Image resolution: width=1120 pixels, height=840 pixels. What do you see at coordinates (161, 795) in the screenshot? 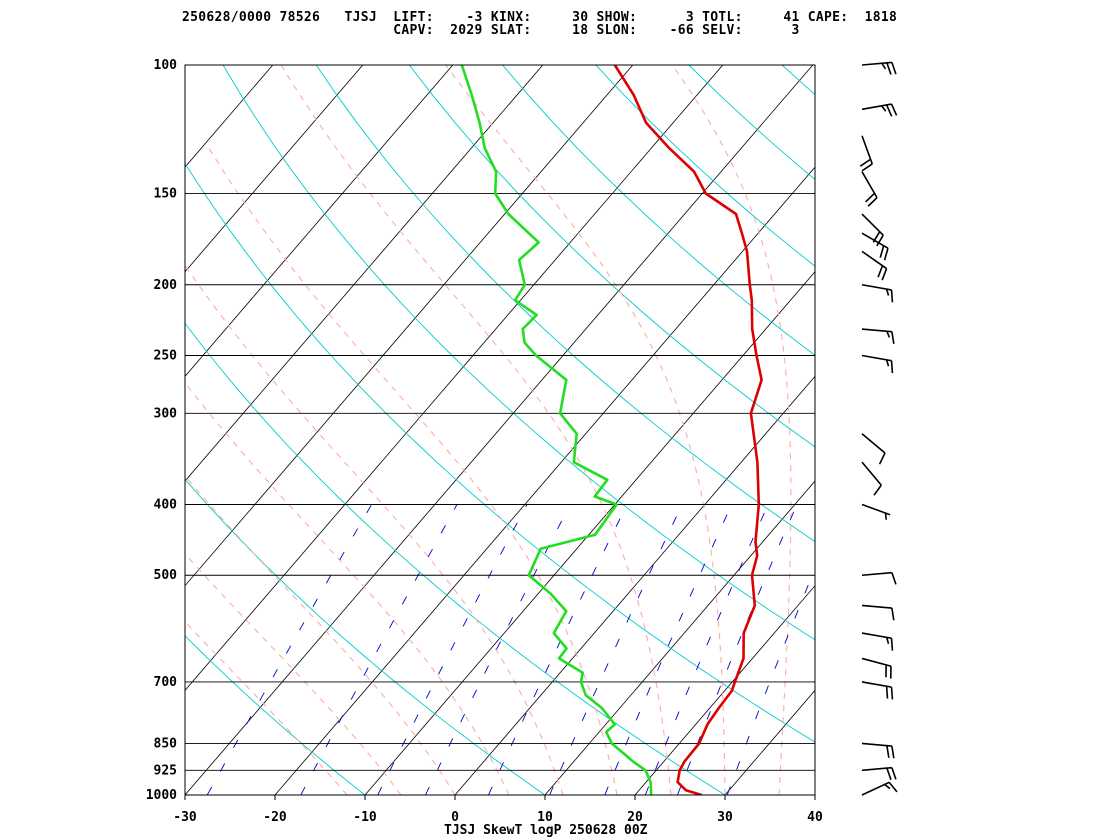
I see `pressure-tick-label: 1000` at bounding box center [161, 795].